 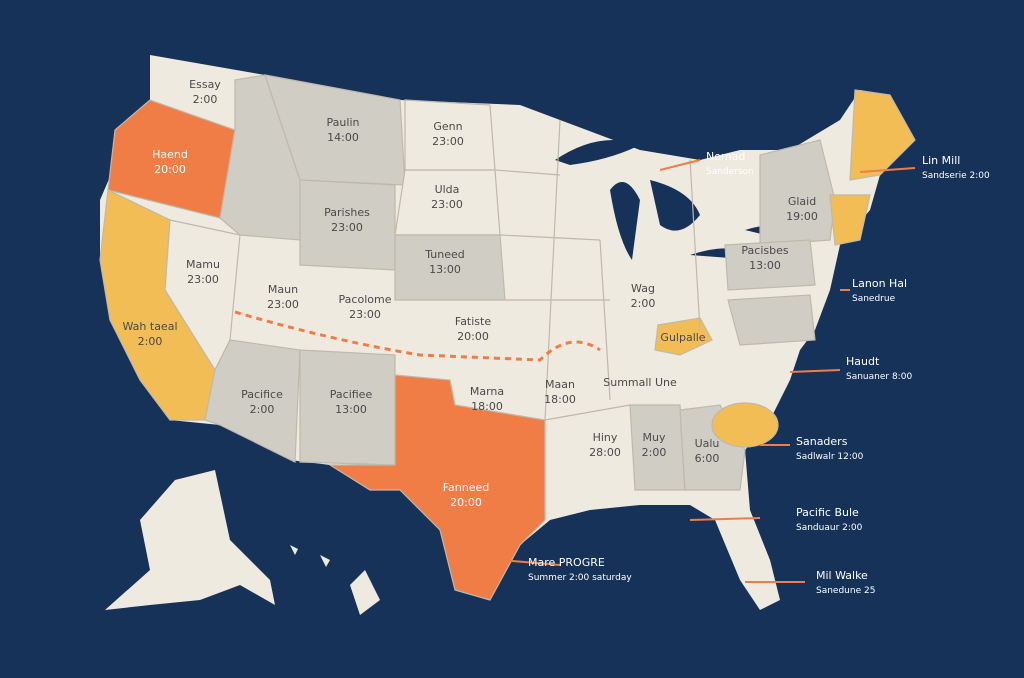 What do you see at coordinates (802, 201) in the screenshot?
I see `state-name: Glaid` at bounding box center [802, 201].